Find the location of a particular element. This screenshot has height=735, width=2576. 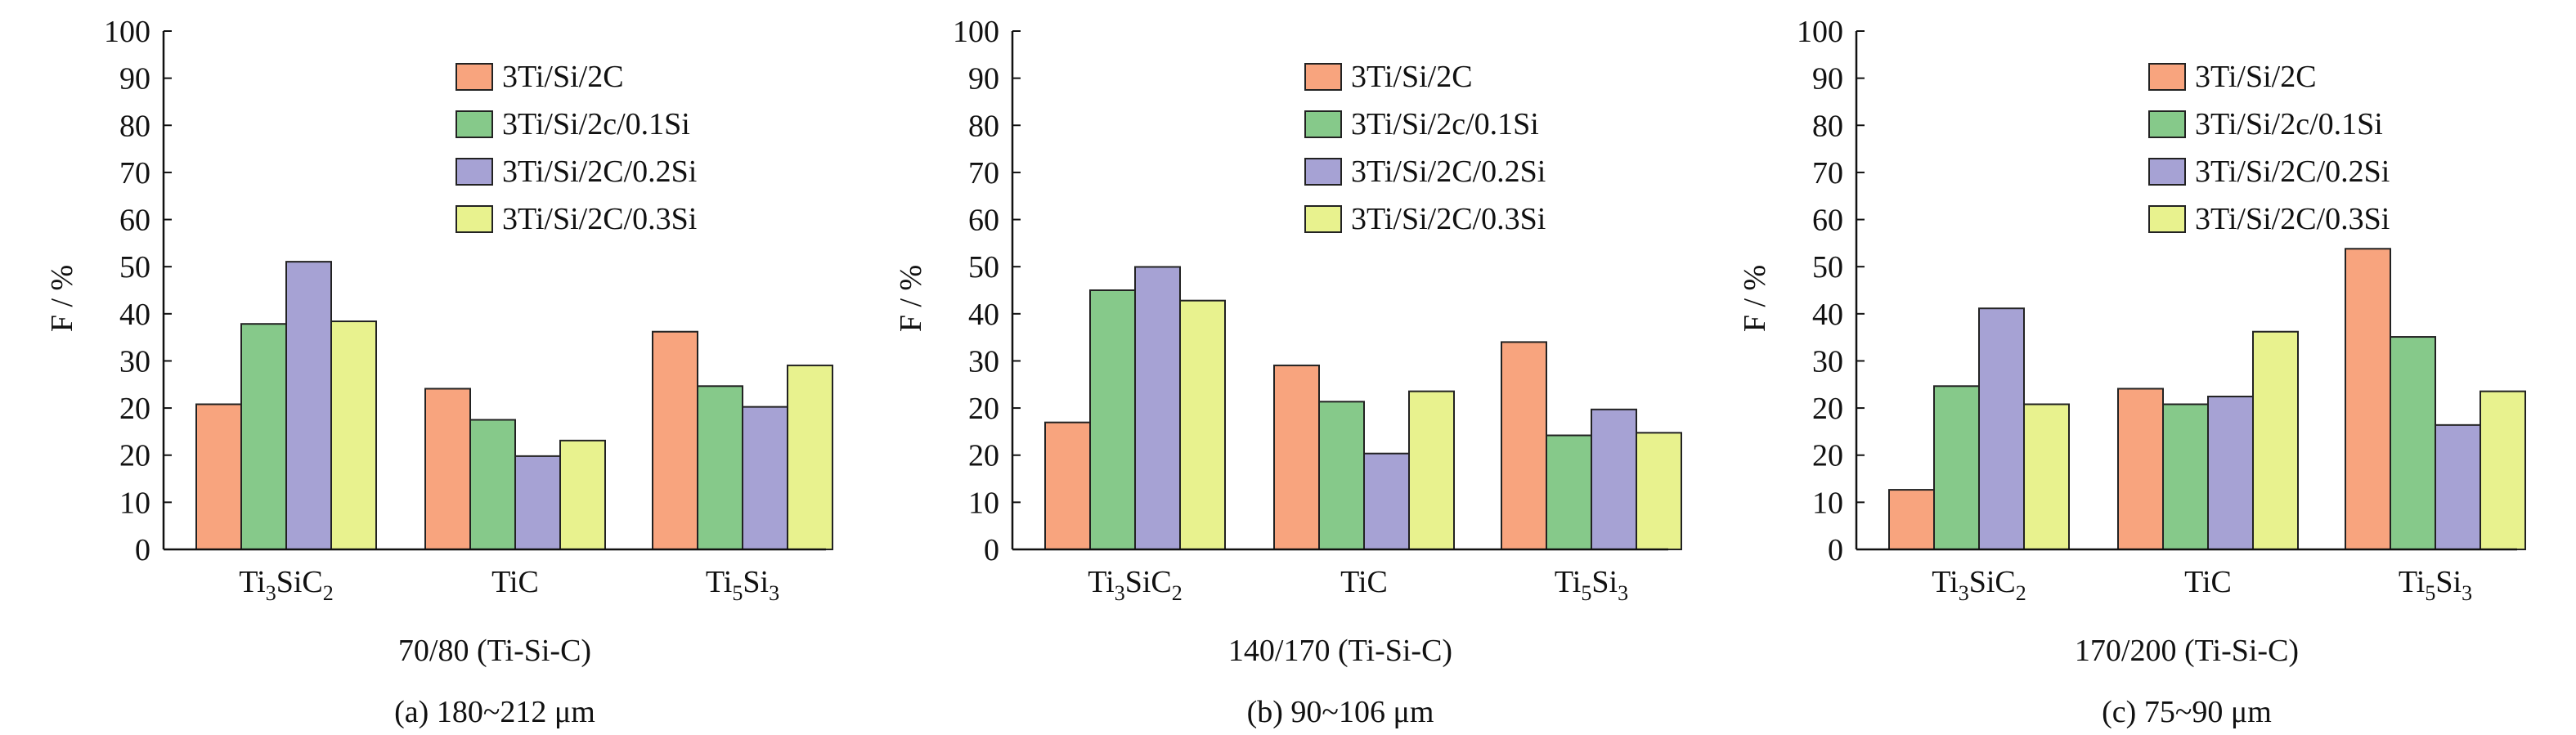

panel-caption: (a) 180~212 μm is located at coordinates (495, 712).